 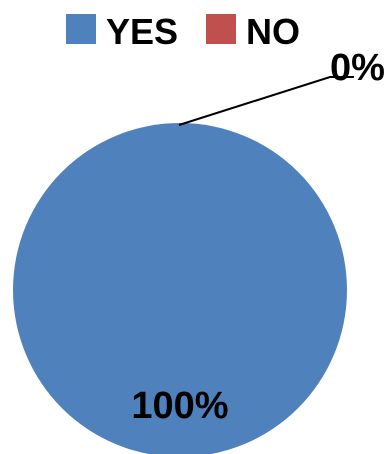 I want to click on data-label-yes: 100%, so click(x=179, y=406).